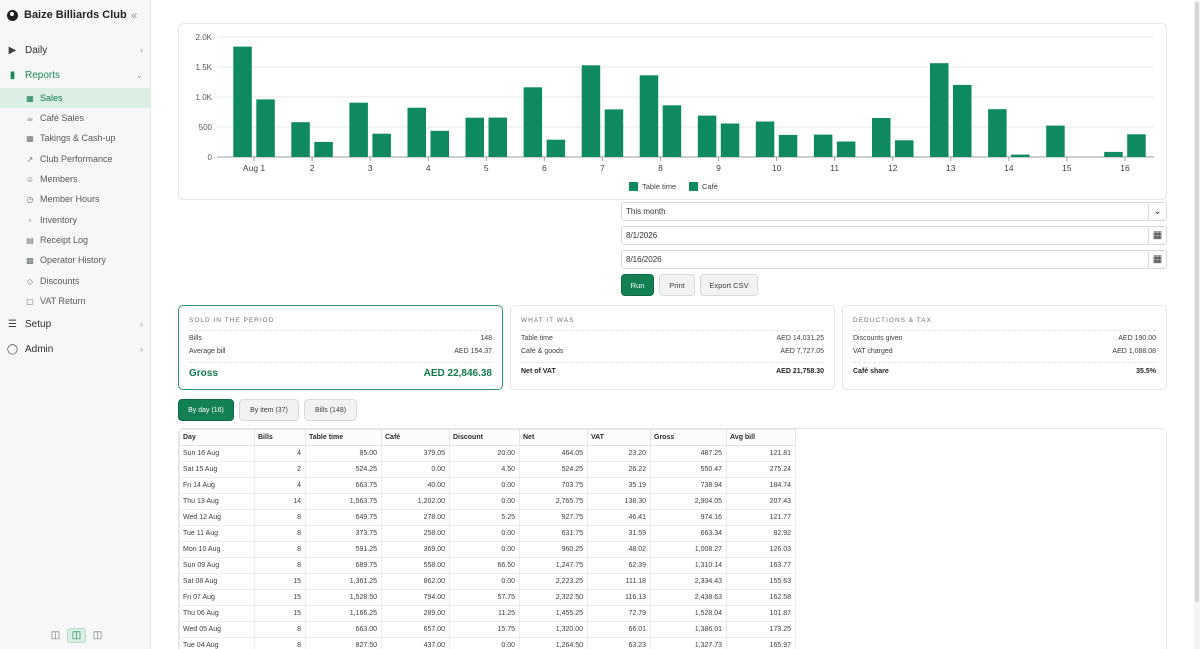 The height and width of the screenshot is (649, 1200). I want to click on export-csv-button: Export CSV, so click(729, 285).